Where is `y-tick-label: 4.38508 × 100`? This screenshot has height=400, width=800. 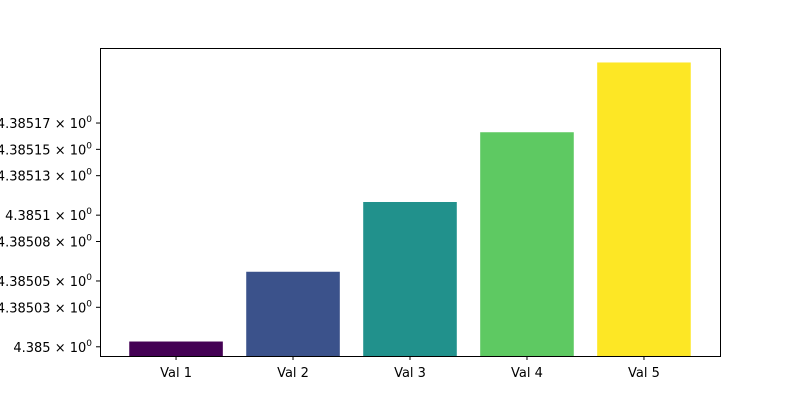
y-tick-label: 4.38508 × 100 is located at coordinates (46, 241).